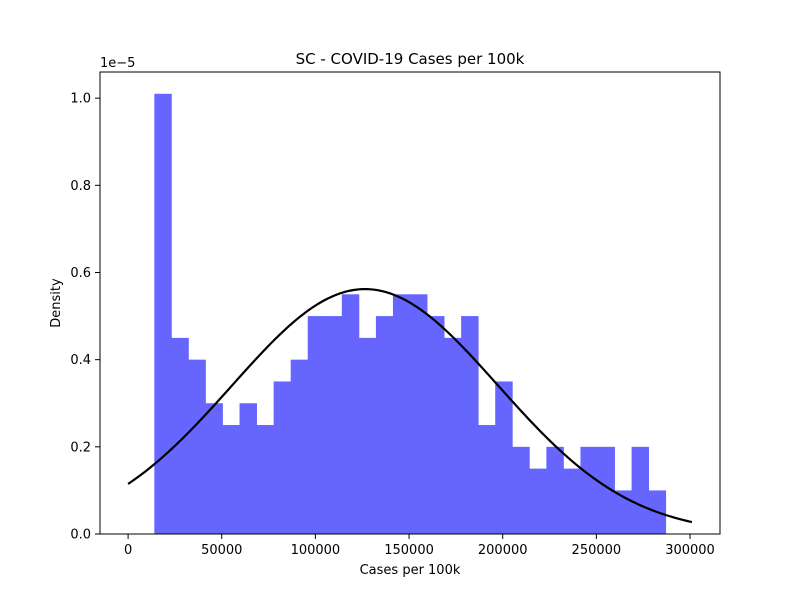 The height and width of the screenshot is (604, 800). I want to click on y-axis-label: Density, so click(56, 303).